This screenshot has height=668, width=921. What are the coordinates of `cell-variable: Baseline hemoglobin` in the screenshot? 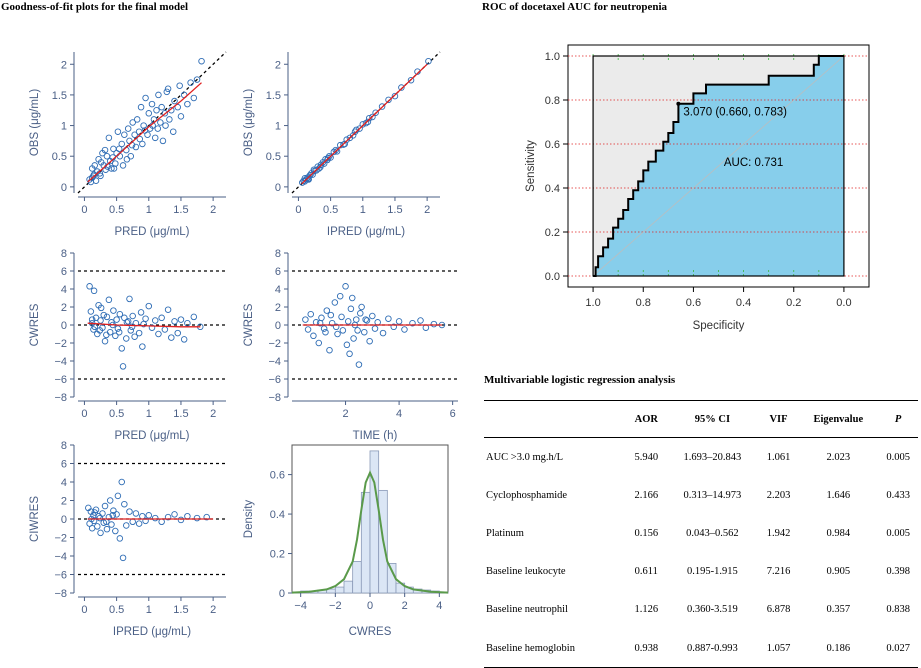 It's located at (555, 648).